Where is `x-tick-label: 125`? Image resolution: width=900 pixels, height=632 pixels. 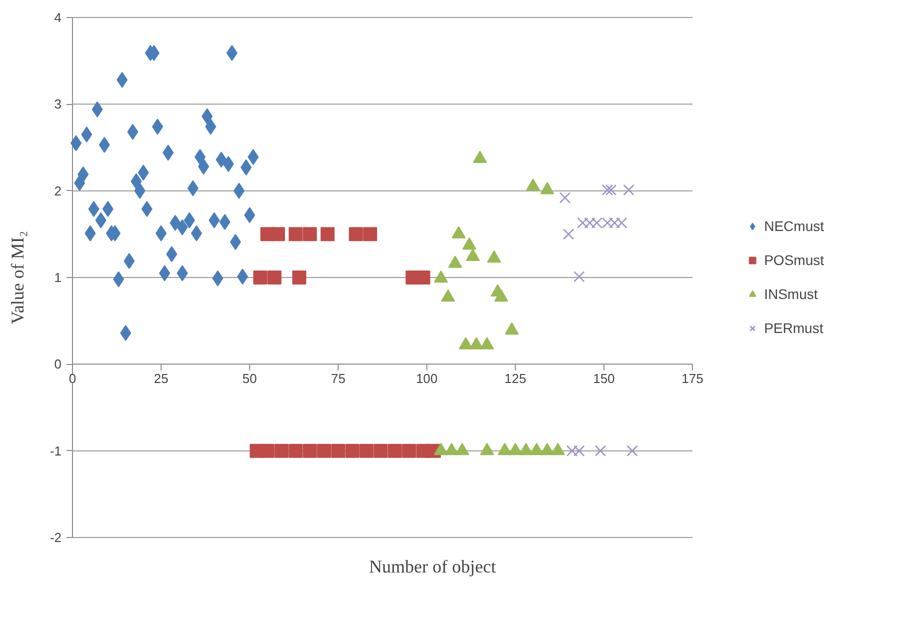
x-tick-label: 125 is located at coordinates (515, 378).